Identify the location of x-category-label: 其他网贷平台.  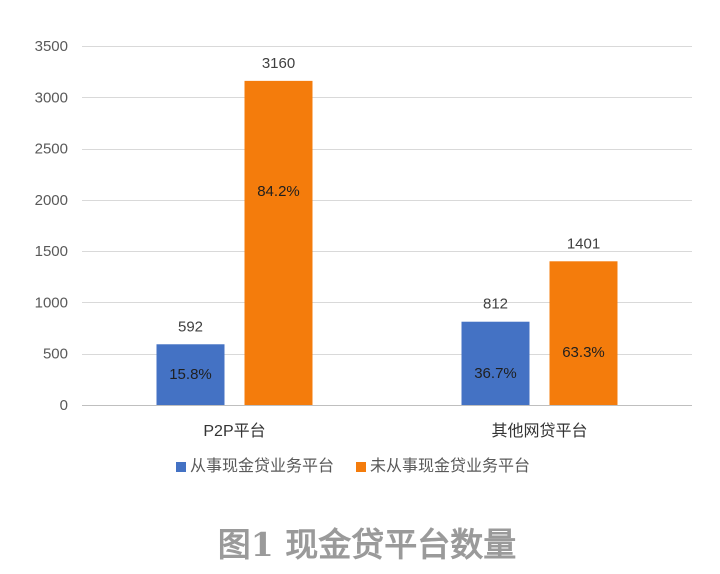
(539, 431).